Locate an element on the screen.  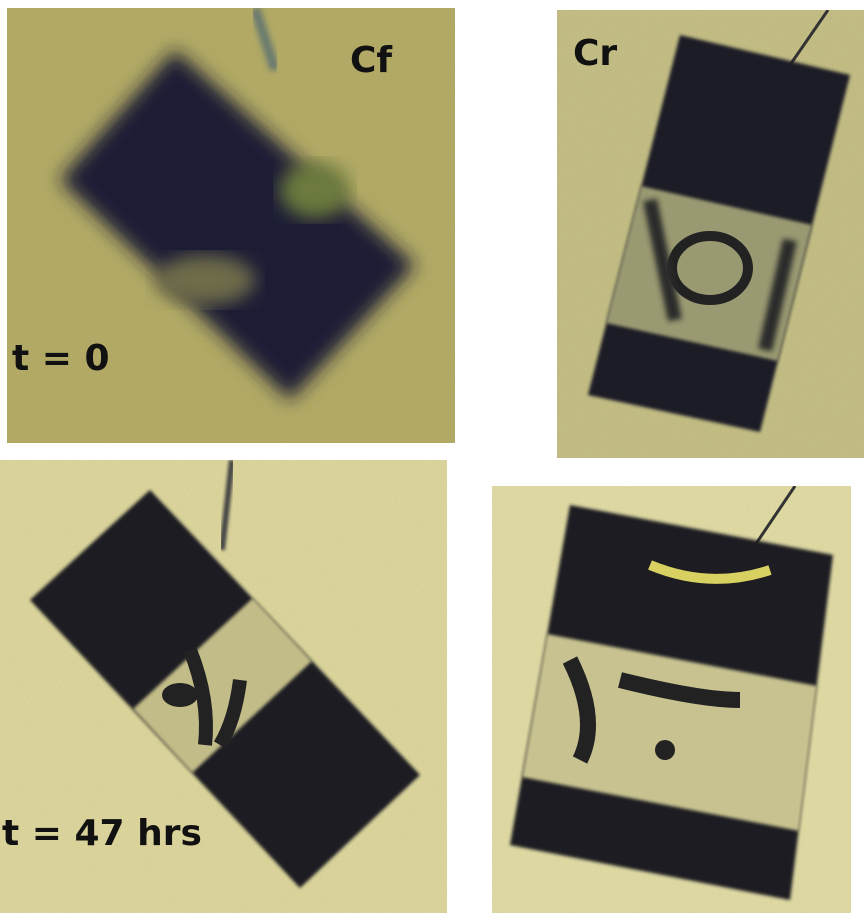
column-label: Cr is located at coordinates (595, 53).